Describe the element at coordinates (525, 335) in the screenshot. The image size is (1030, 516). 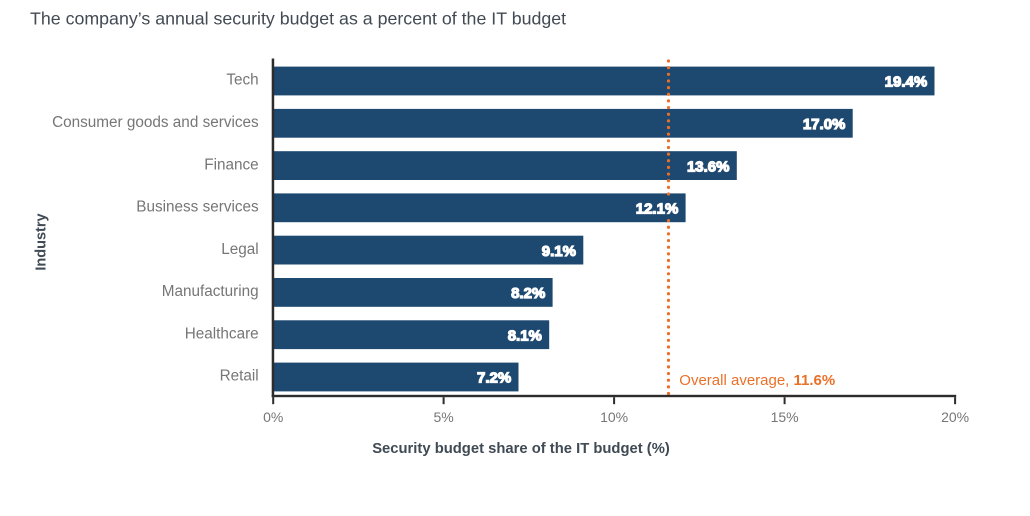
I see `svg-text: 8.1%` at that location.